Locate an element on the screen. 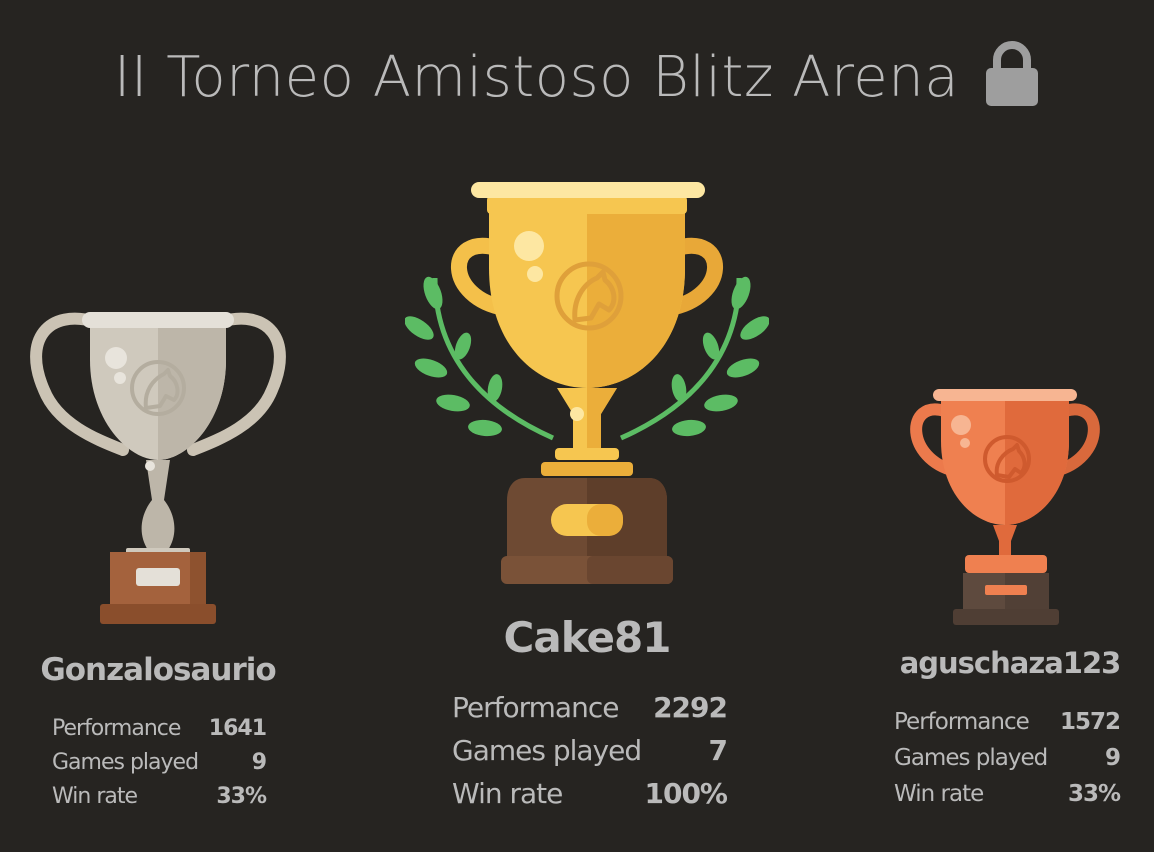 This screenshot has width=1154, height=852. stat-row-games: Games played 7 is located at coordinates (590, 750).